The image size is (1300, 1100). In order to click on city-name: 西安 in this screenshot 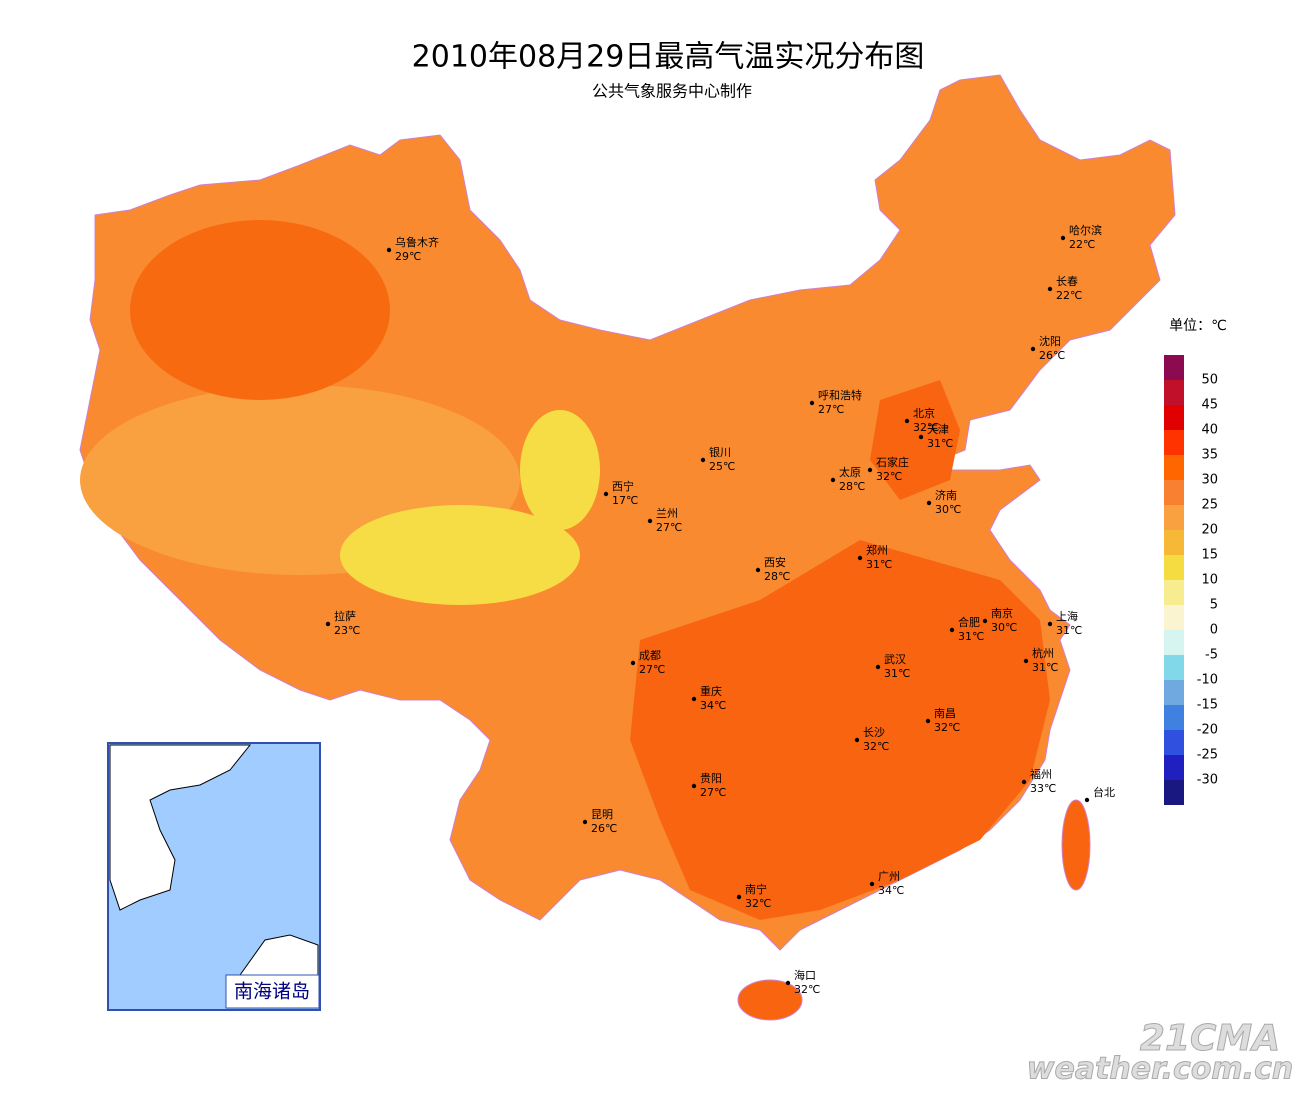, I will do `click(775, 562)`.